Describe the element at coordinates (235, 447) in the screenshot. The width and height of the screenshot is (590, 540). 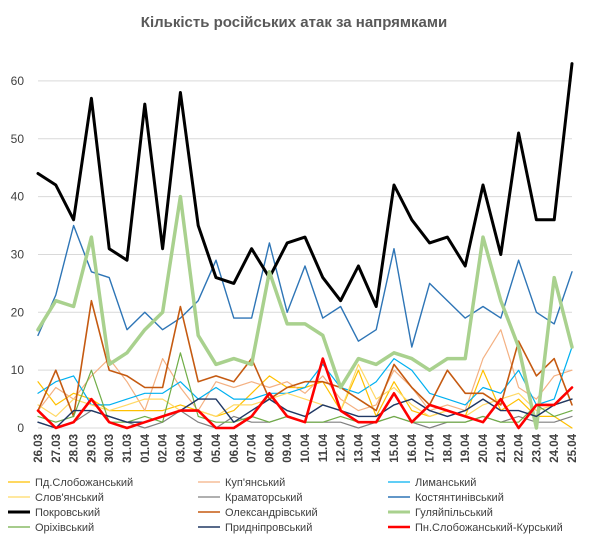
I see `x-tick-label: 06.04` at that location.